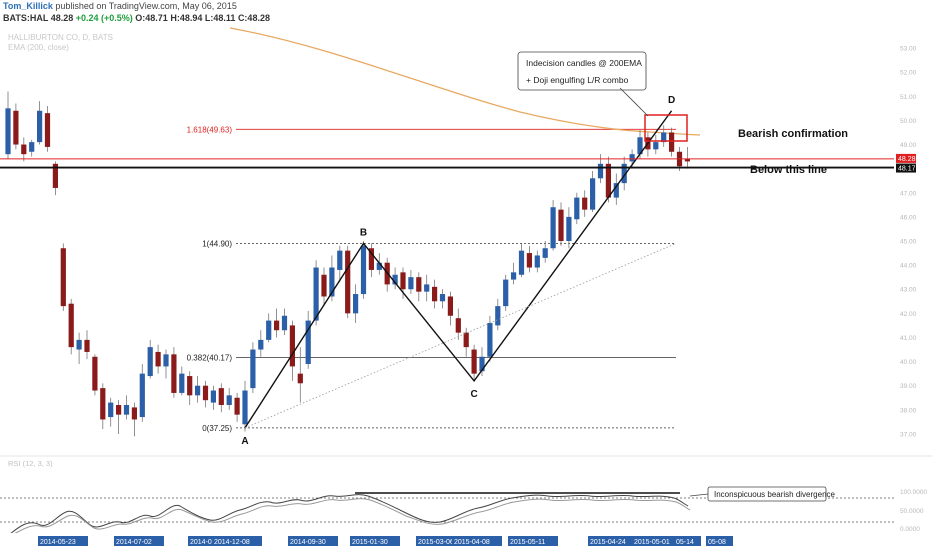  I want to click on price-tick-label: 50.00, so click(908, 121).